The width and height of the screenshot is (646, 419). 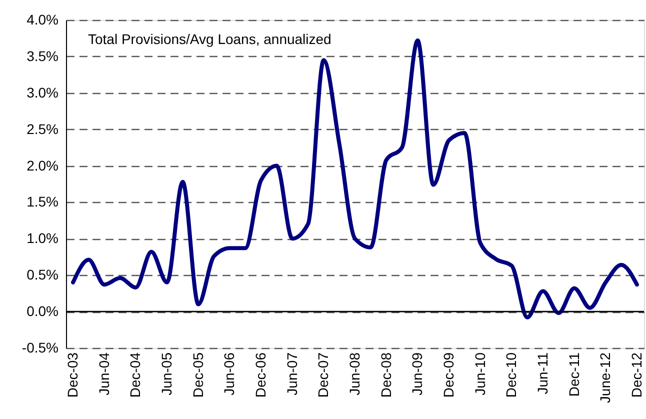 I want to click on x-tick-label: Dec-09, so click(x=448, y=375).